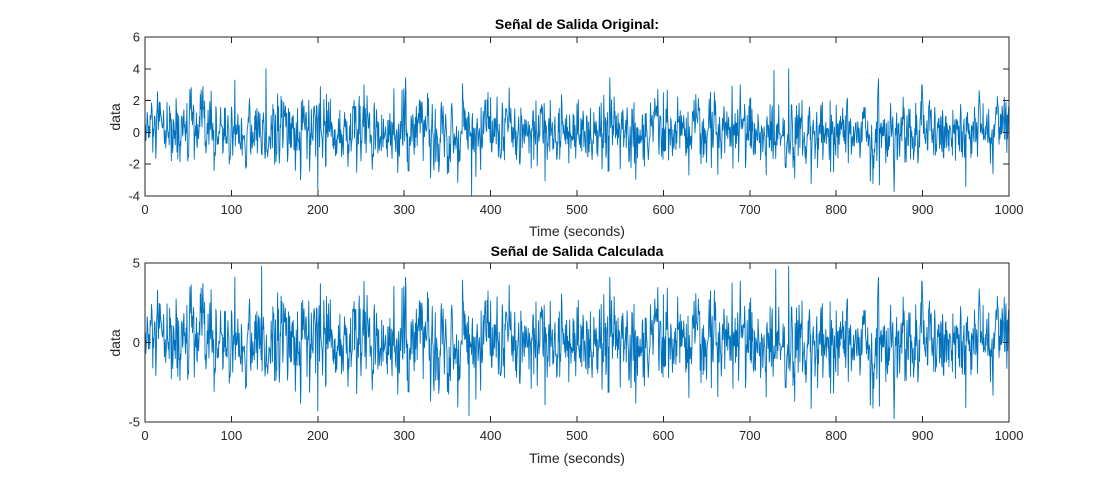  Describe the element at coordinates (134, 196) in the screenshot. I see `axes-original-ytick-label: -4` at that location.